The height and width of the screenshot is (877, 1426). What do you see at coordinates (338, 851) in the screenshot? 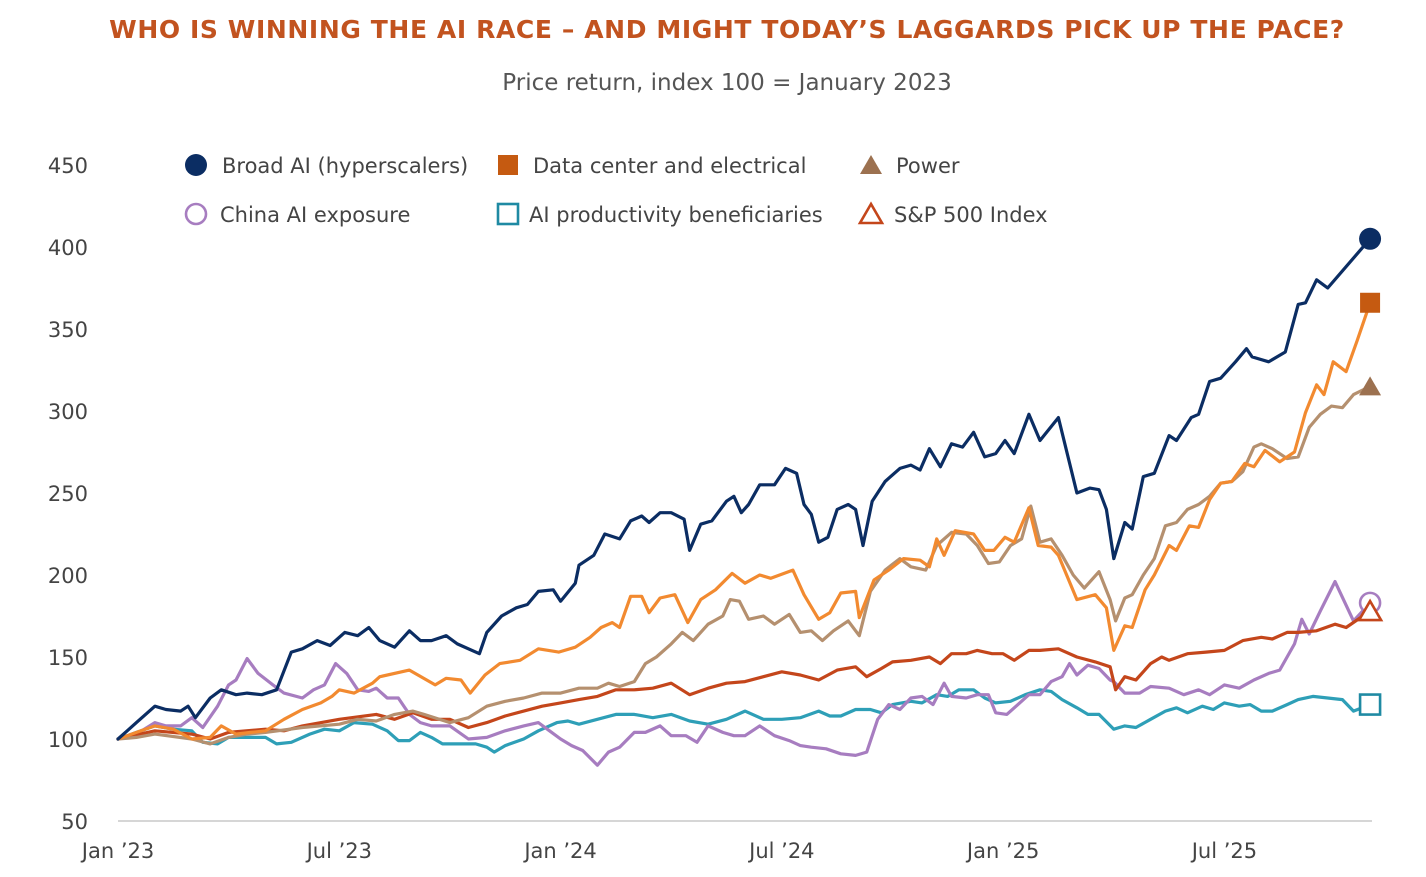
I see `x-tick-label: Jul ’23` at bounding box center [338, 851].